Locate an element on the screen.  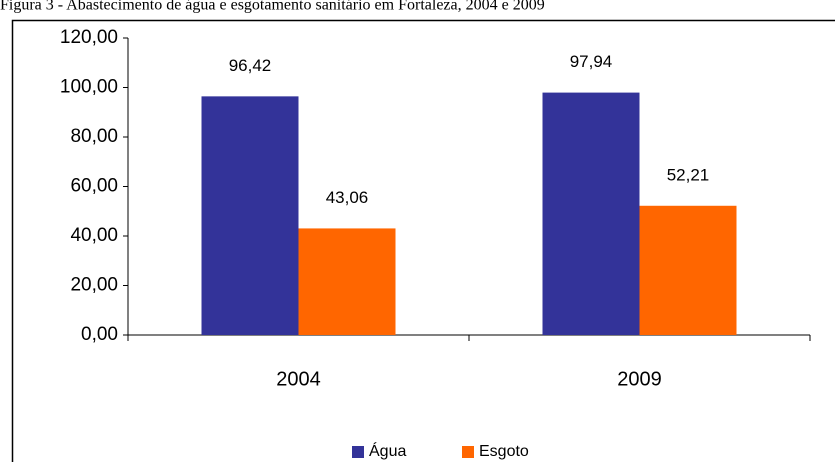
y-tick-label: 120,00 is located at coordinates (89, 37).